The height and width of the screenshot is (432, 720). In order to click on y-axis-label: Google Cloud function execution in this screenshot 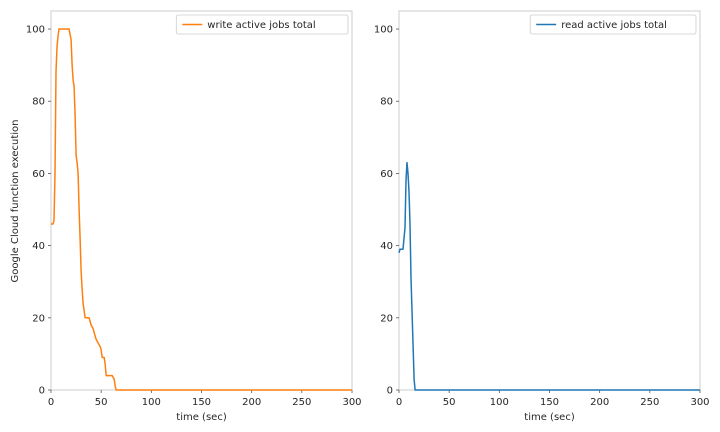, I will do `click(15, 201)`.